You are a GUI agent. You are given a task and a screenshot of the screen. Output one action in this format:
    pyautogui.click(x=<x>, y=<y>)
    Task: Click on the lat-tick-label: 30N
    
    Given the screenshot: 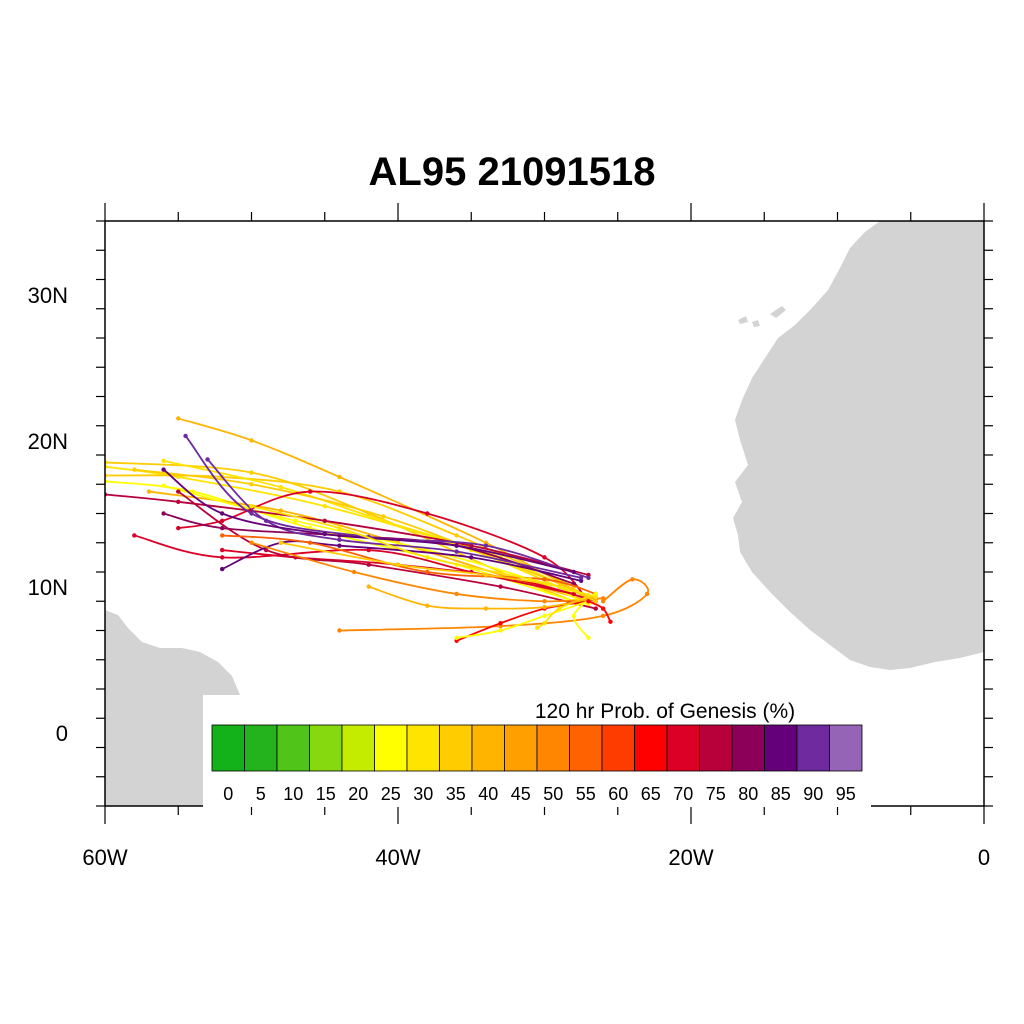 What is the action you would take?
    pyautogui.click(x=48, y=295)
    